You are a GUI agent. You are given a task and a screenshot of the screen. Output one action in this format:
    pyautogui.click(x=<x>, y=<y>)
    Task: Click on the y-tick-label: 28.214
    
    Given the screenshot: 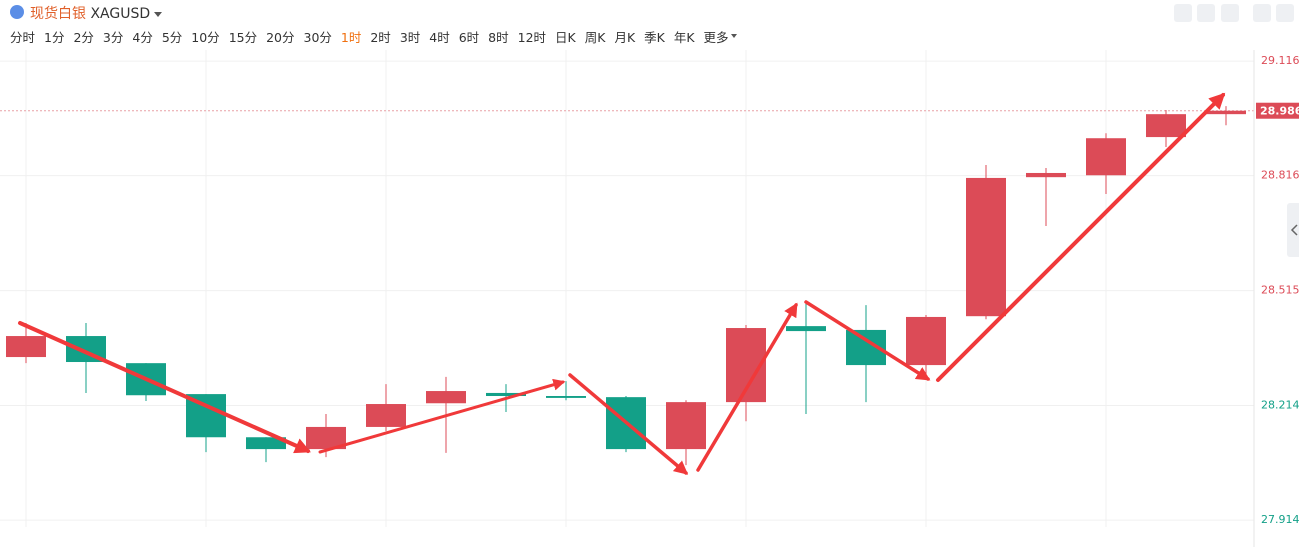 What is the action you would take?
    pyautogui.click(x=1280, y=405)
    